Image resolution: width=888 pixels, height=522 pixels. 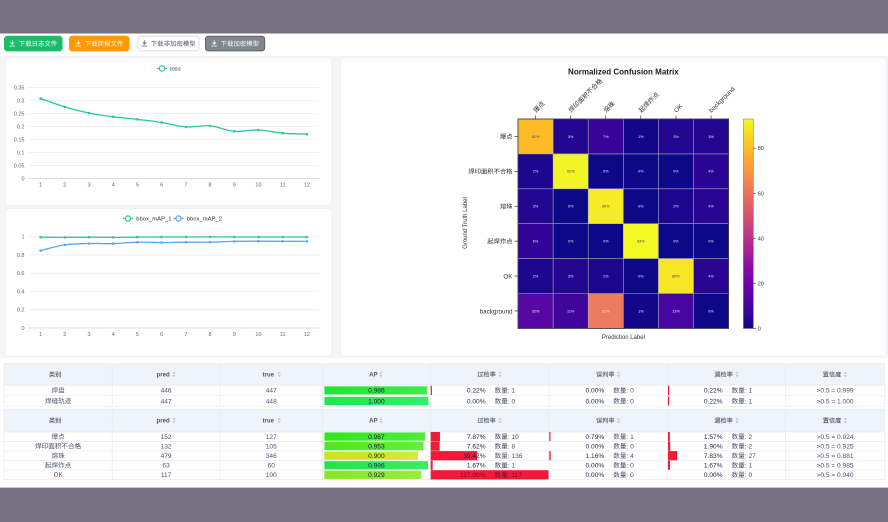 What do you see at coordinates (376, 475) in the screenshot?
I see `svg-text: 0.929` at bounding box center [376, 475].